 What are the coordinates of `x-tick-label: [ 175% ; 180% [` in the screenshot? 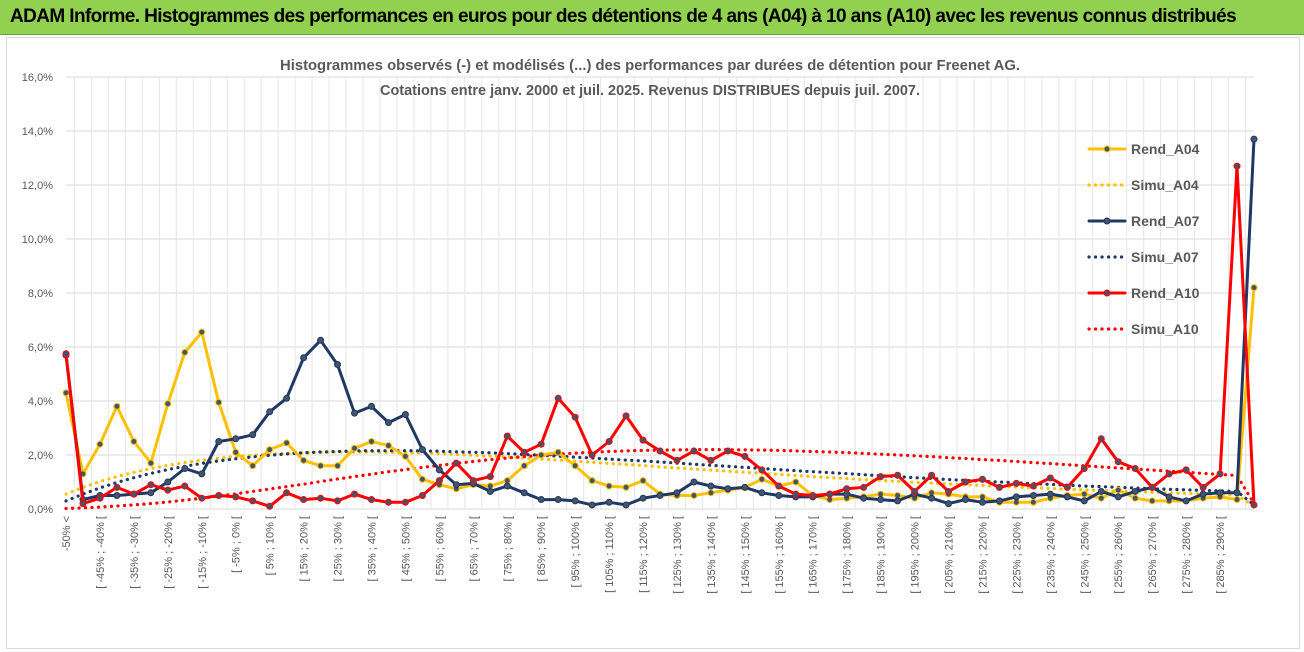 It's located at (848, 555).